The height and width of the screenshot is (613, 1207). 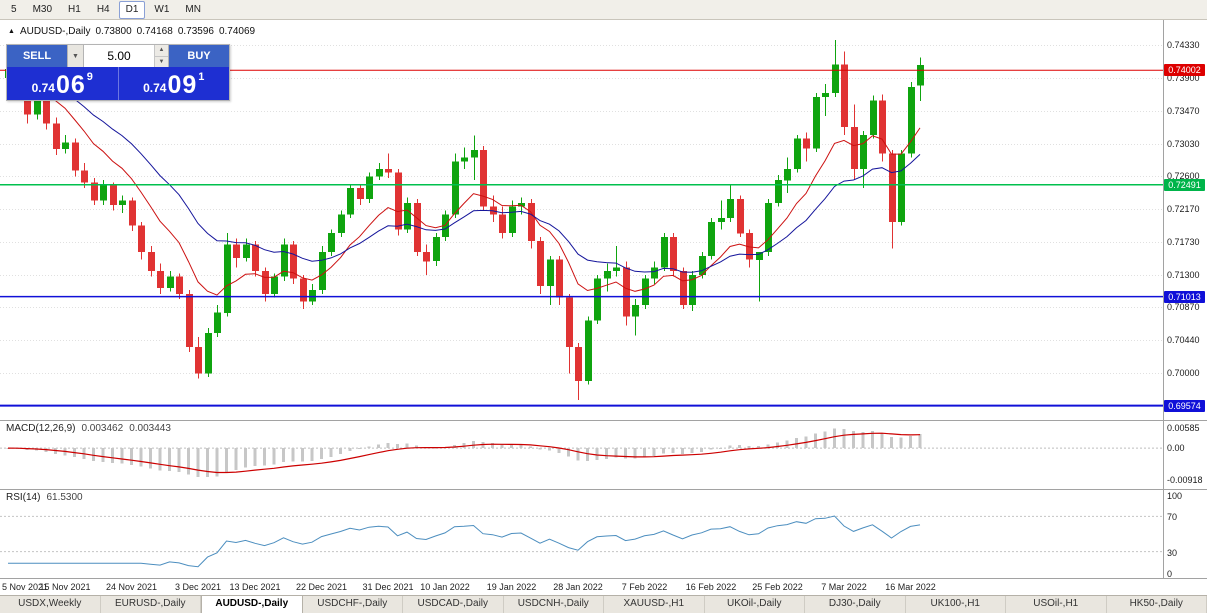 I want to click on rsi-tick-label: 30, so click(x=1172, y=553).